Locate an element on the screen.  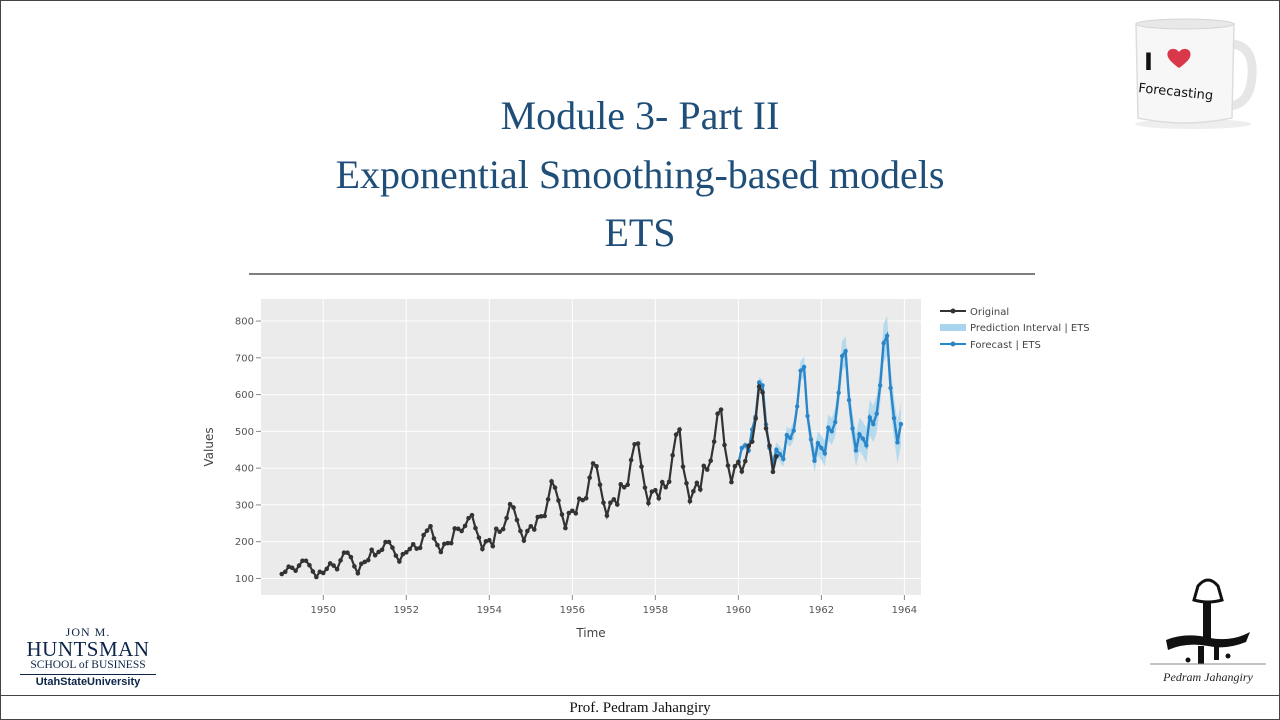
svg-text: I is located at coordinates (1148, 62).